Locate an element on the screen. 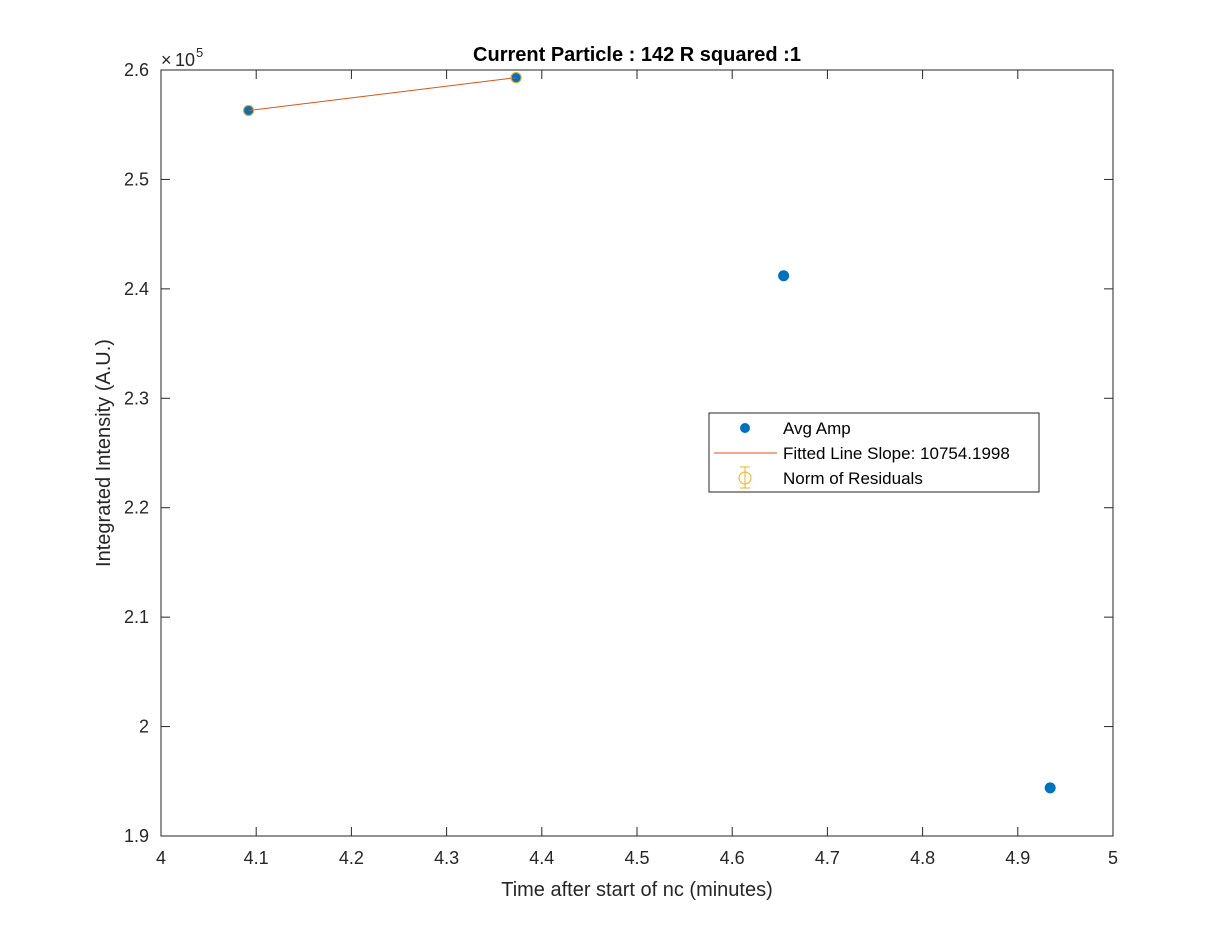 This screenshot has height=939, width=1230. x-tick-label: 4.9 is located at coordinates (1017, 858).